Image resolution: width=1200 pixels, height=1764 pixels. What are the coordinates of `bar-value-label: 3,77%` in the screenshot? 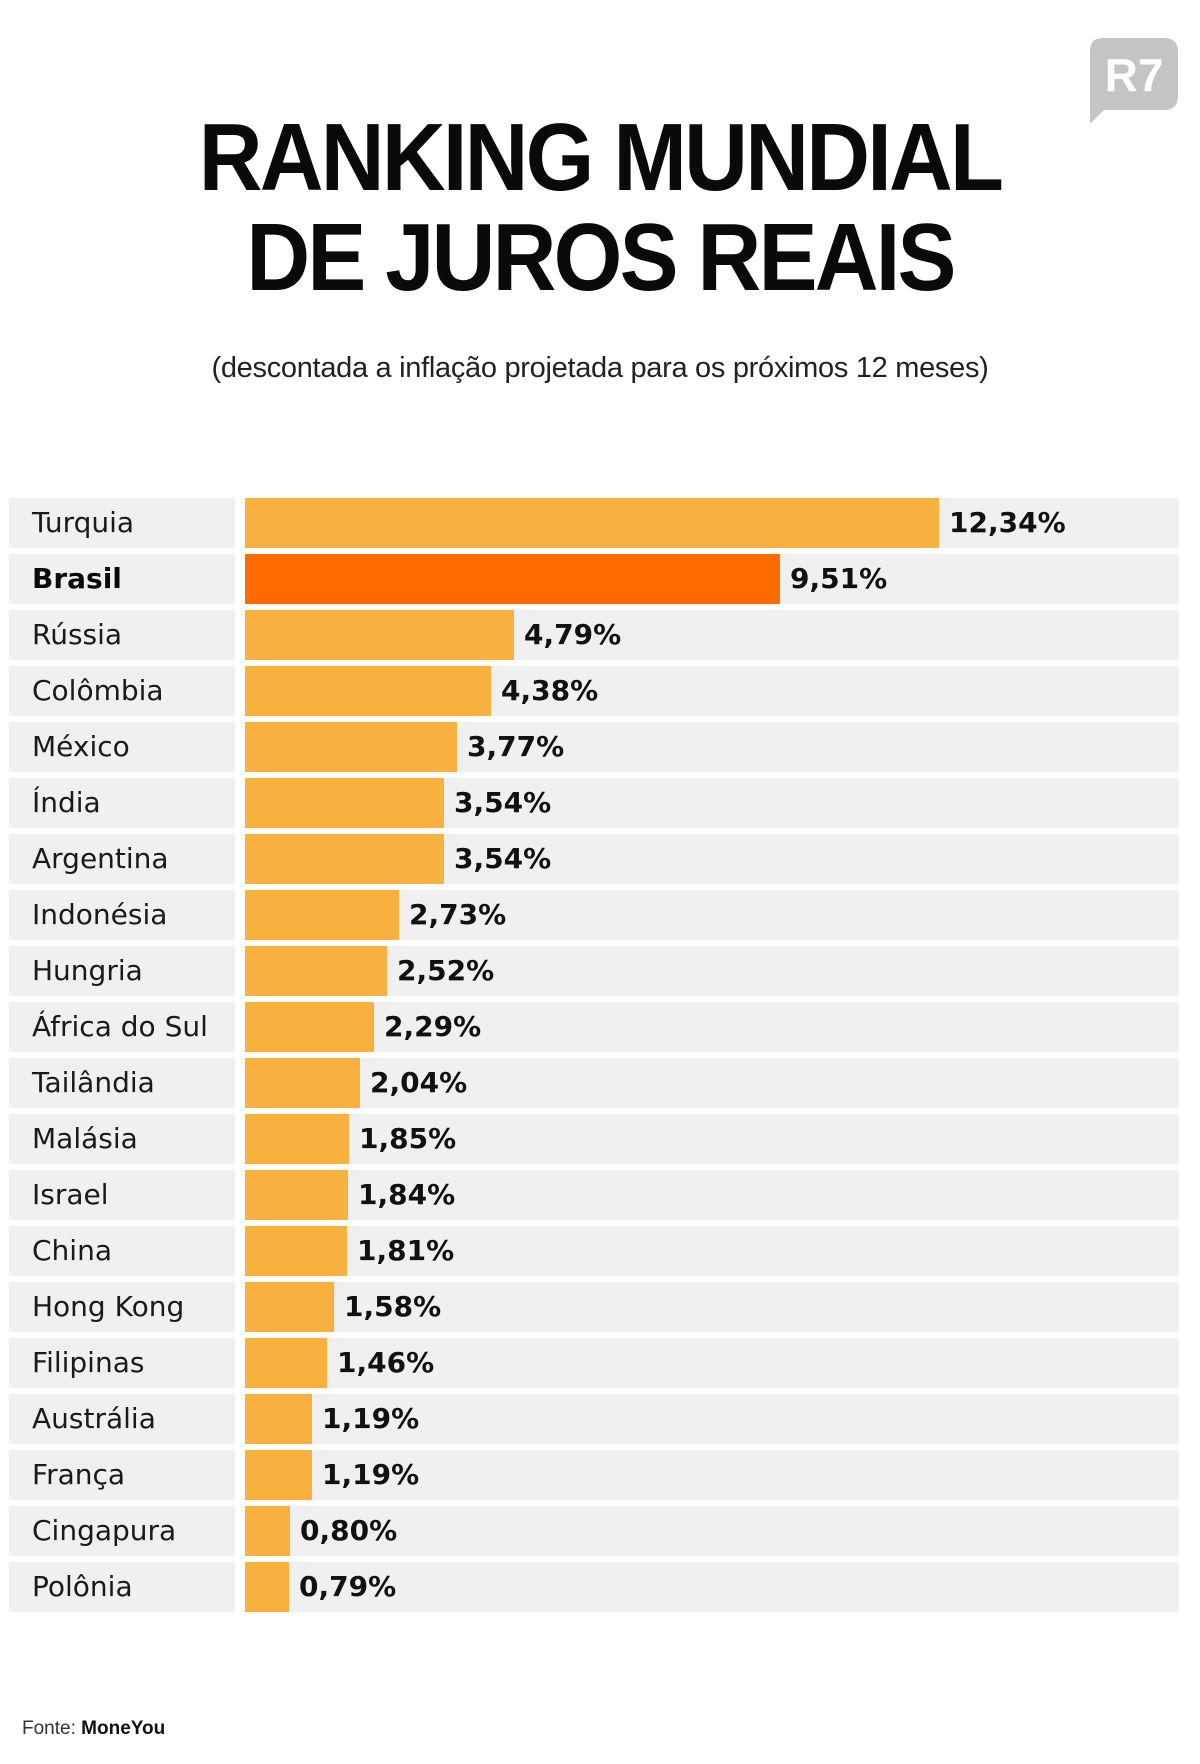 It's located at (516, 746).